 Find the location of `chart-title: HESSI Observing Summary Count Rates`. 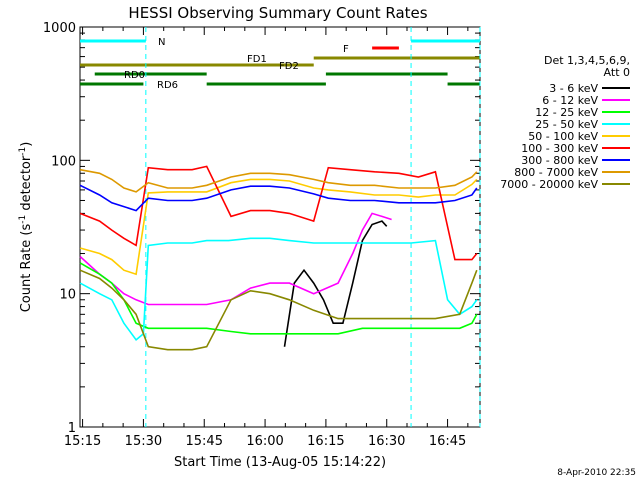

chart-title: HESSI Observing Summary Count Rates is located at coordinates (277, 13).